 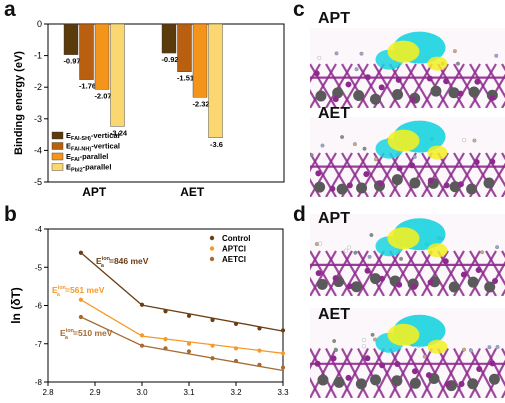 What do you see at coordinates (39, 382) in the screenshot?
I see `y-tick-label: -8` at bounding box center [39, 382].